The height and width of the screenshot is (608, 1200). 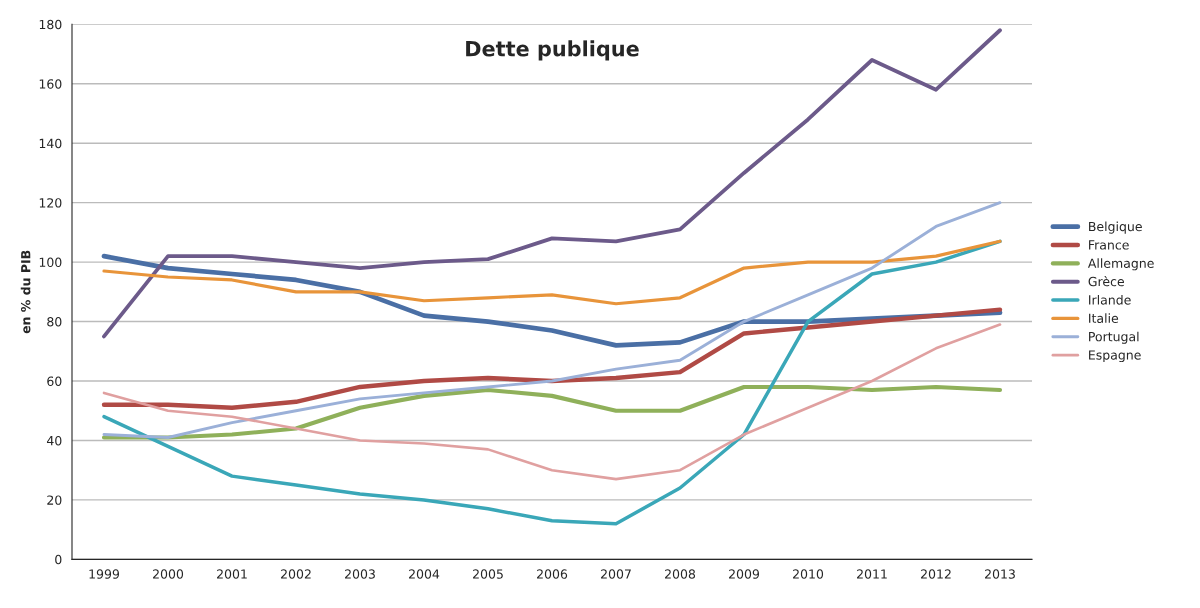 I want to click on y-tick-label: 100, so click(x=50, y=262).